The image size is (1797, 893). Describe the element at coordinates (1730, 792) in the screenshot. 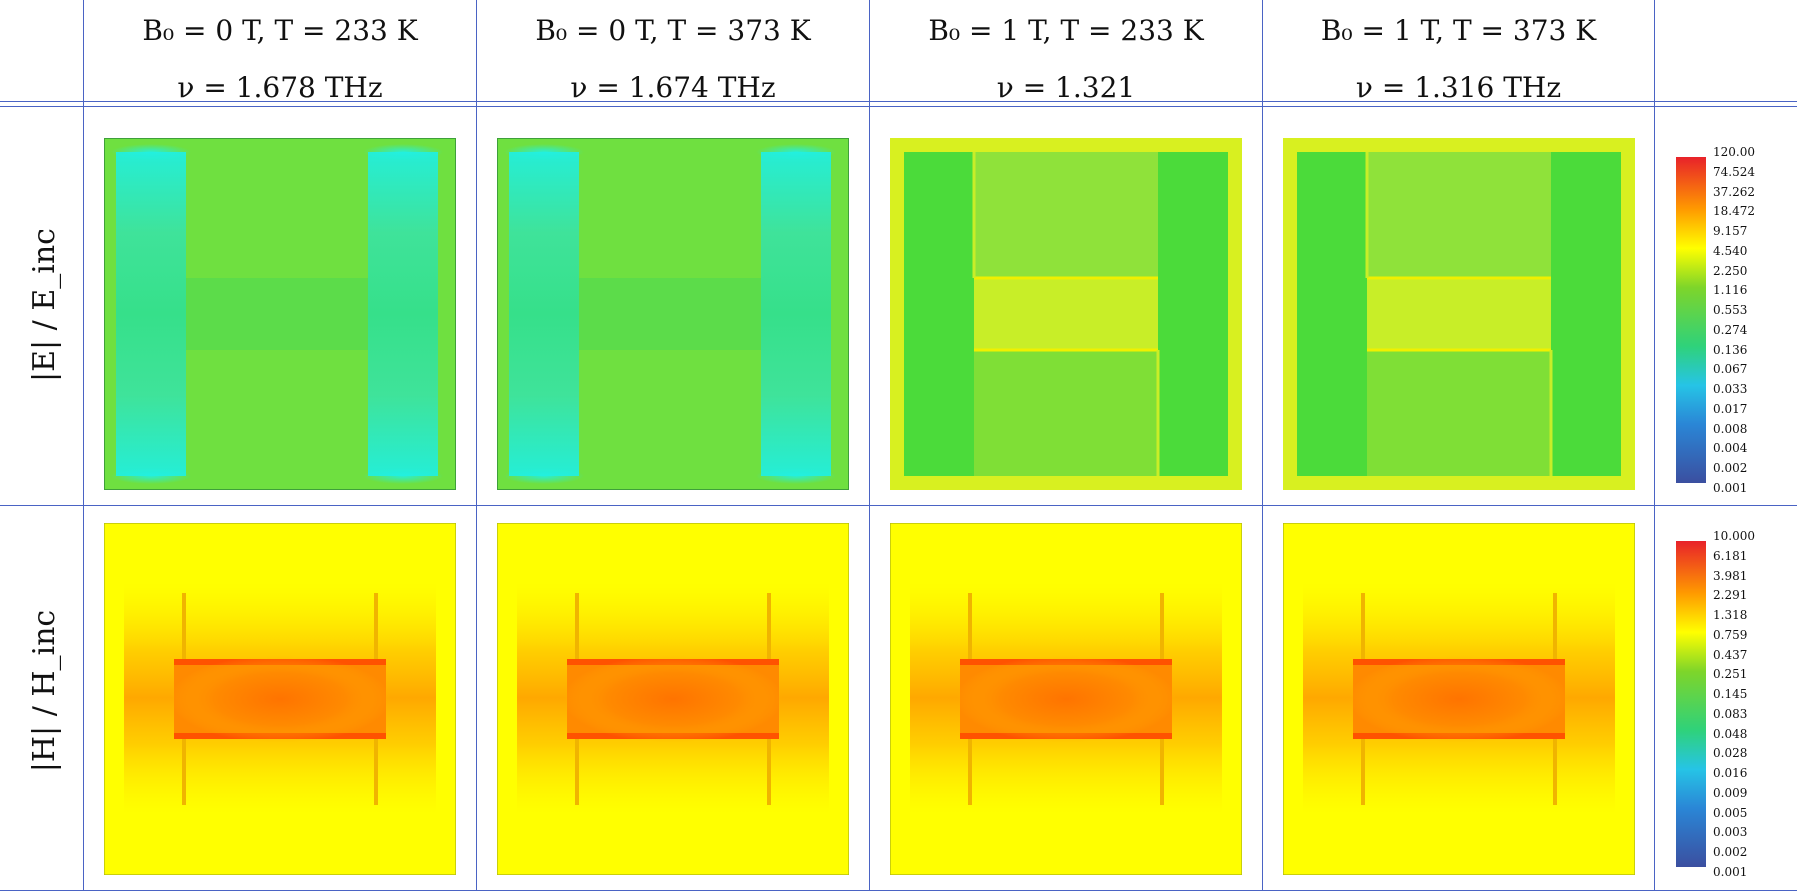

I see `colorbar-tick-label: 0.009` at that location.